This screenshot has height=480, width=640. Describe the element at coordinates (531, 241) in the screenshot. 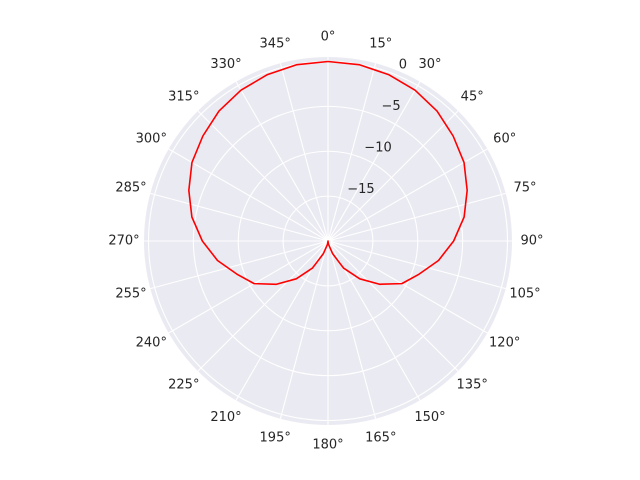

I see `angle-tick-label: 90°` at that location.